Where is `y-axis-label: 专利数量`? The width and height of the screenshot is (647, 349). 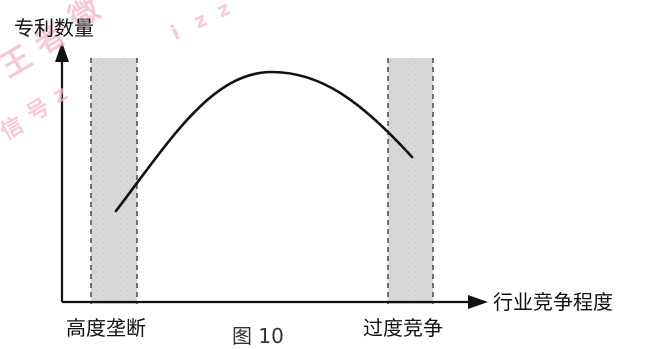 y-axis-label: 专利数量 is located at coordinates (54, 28).